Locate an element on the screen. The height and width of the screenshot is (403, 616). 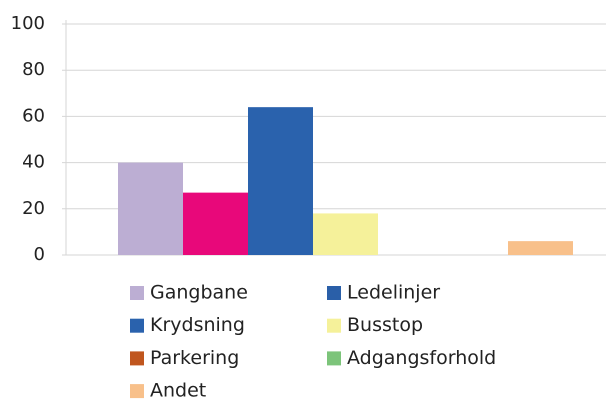
legend-label: Krydsning is located at coordinates (197, 325).